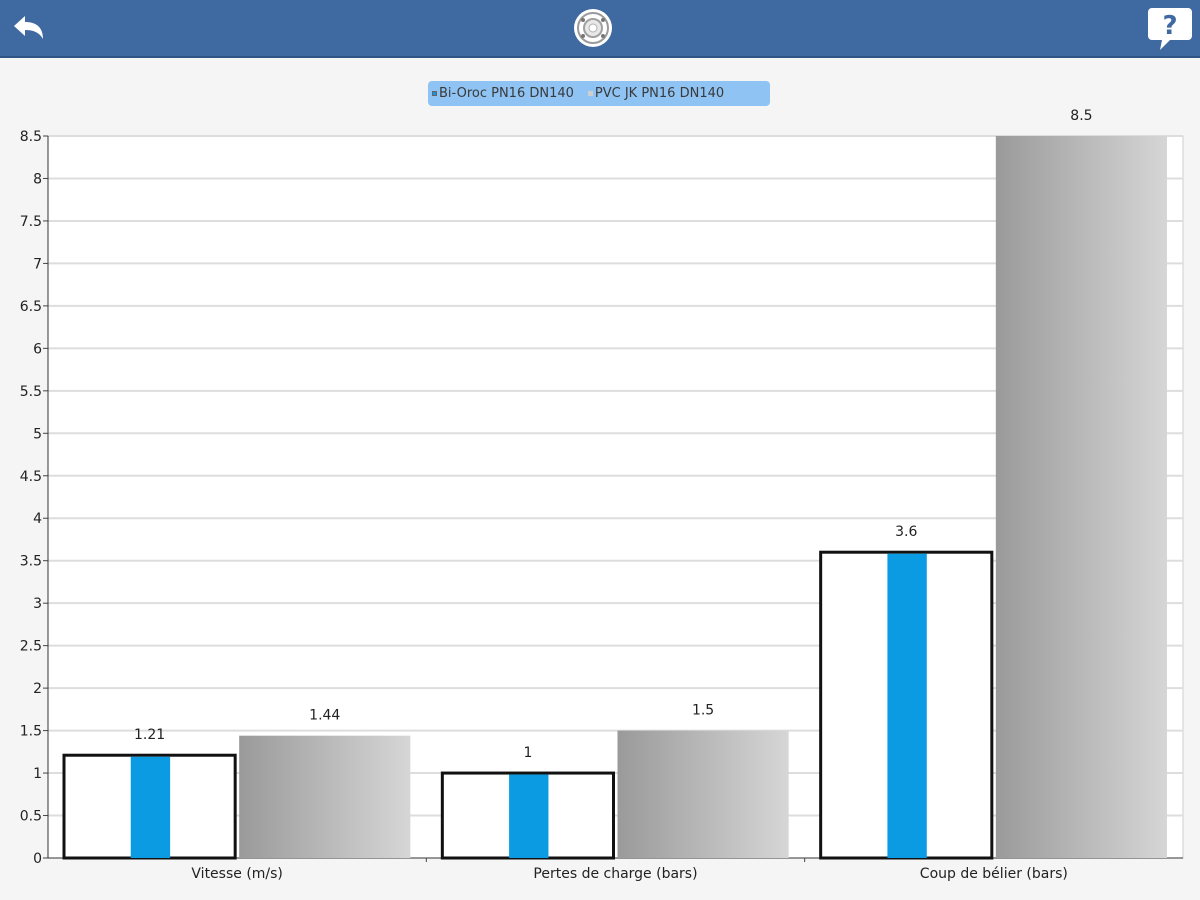  I want to click on y-tick-label: 6, so click(37, 349).